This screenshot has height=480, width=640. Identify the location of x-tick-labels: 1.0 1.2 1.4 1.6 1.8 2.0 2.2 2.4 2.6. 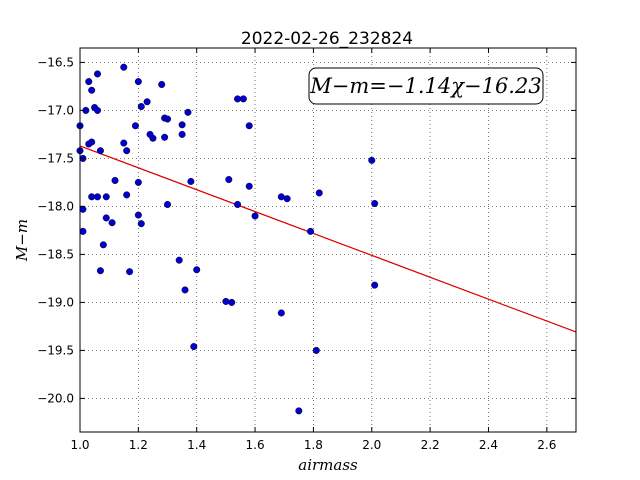
(313, 445).